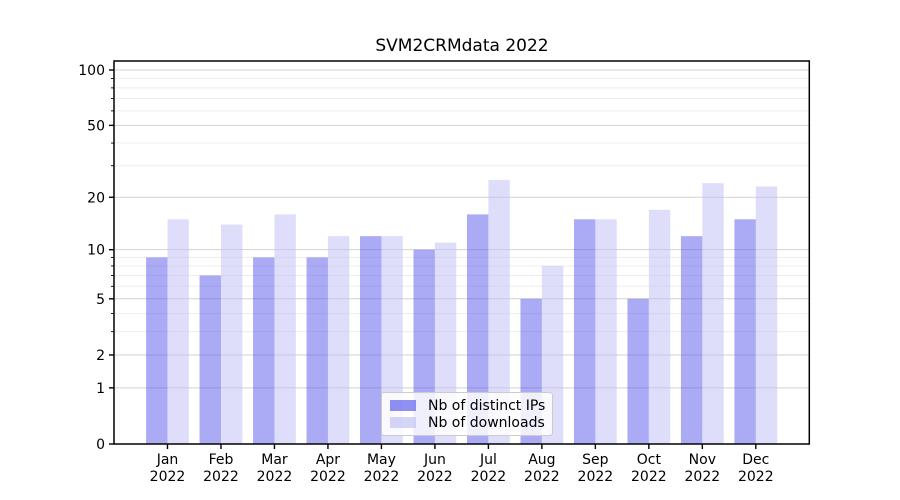 The image size is (900, 500). I want to click on bar-downloads-sep, so click(606, 331).